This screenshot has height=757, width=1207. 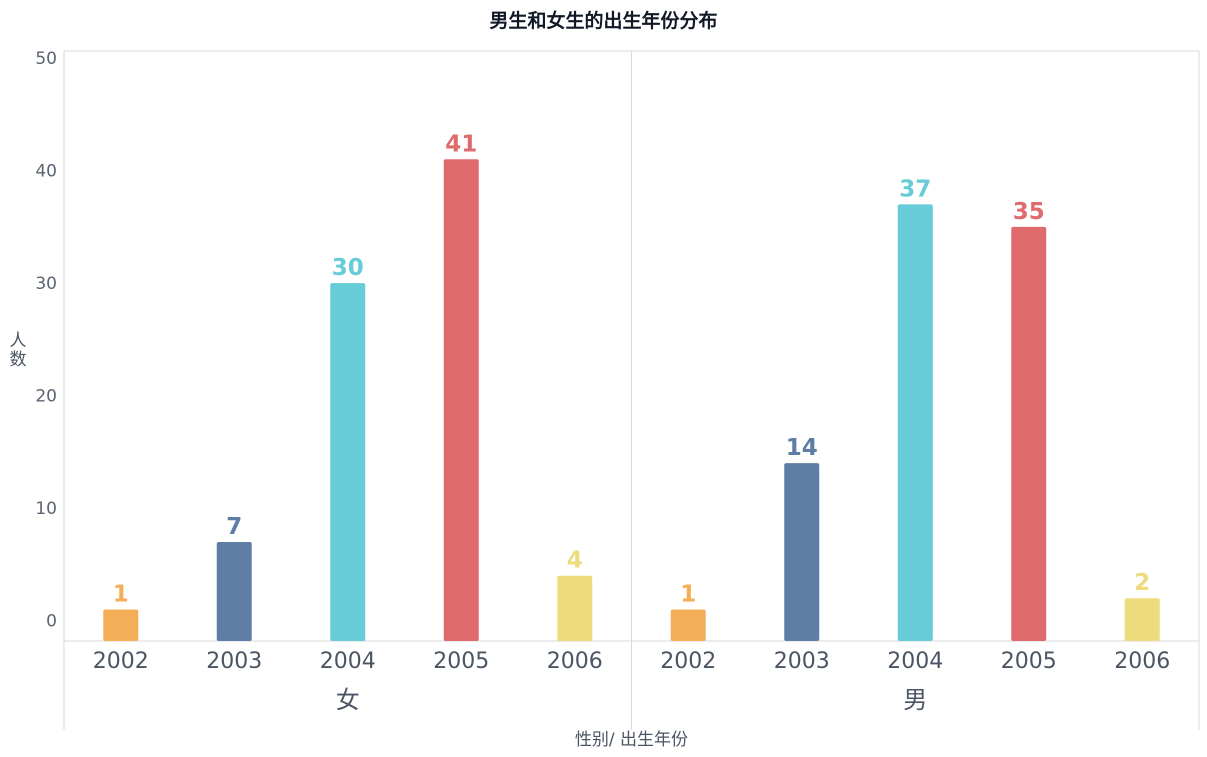 I want to click on data-label: 30, so click(x=348, y=268).